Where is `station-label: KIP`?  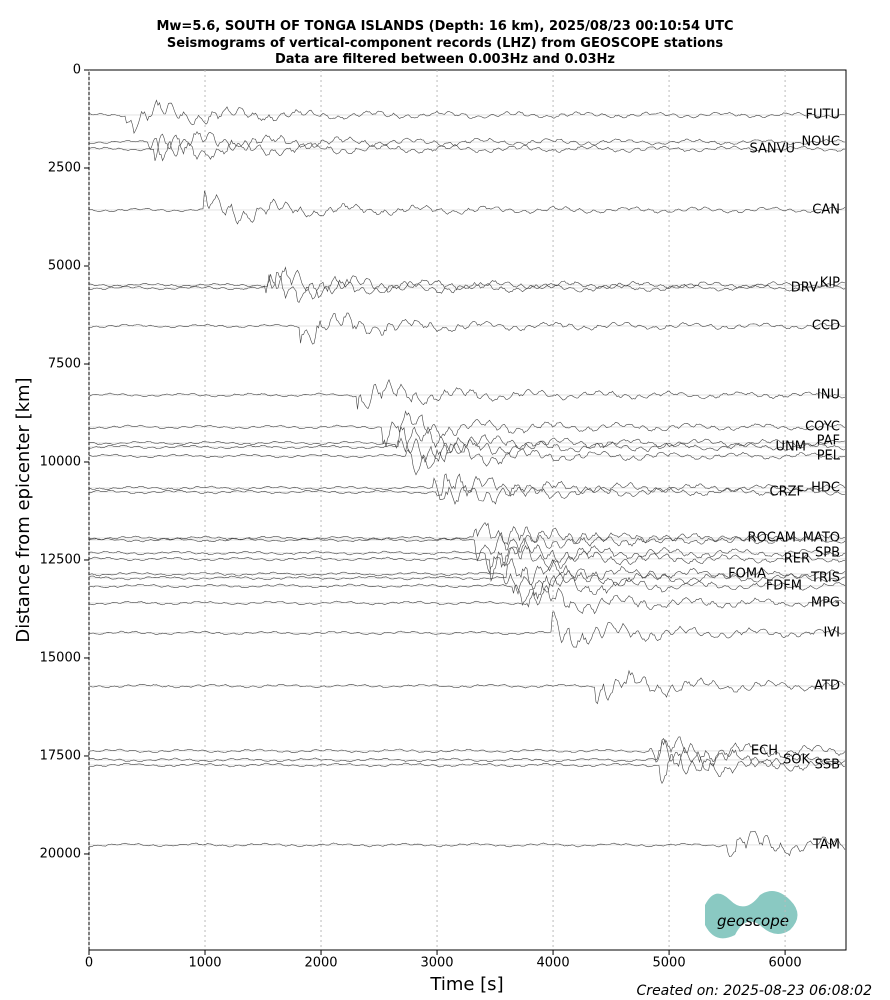
station-label: KIP is located at coordinates (830, 283).